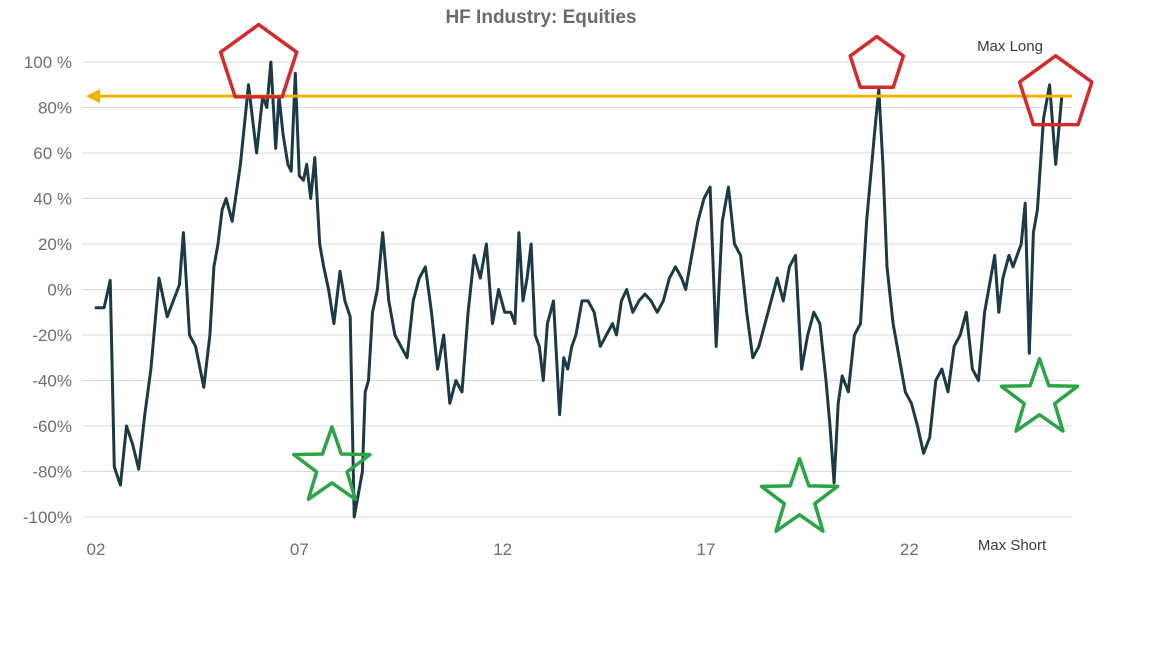  I want to click on x-tick-label: 17, so click(706, 549).